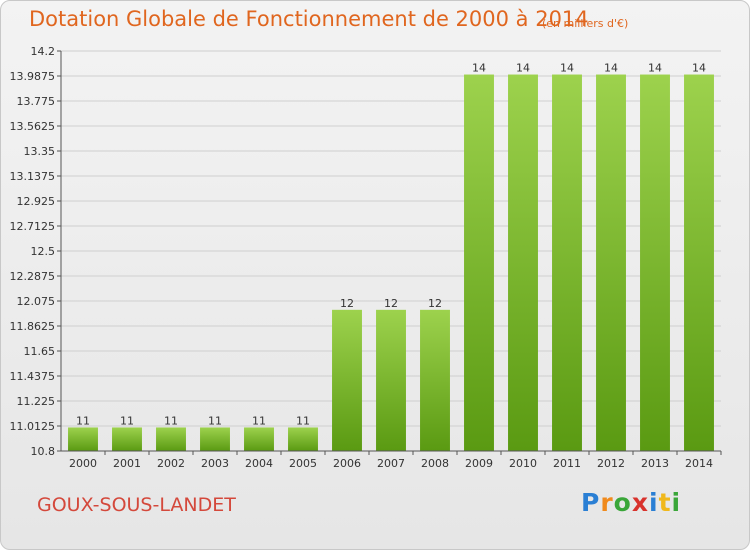  What do you see at coordinates (33, 76) in the screenshot?
I see `y-tick-label: 13.9875` at bounding box center [33, 76].